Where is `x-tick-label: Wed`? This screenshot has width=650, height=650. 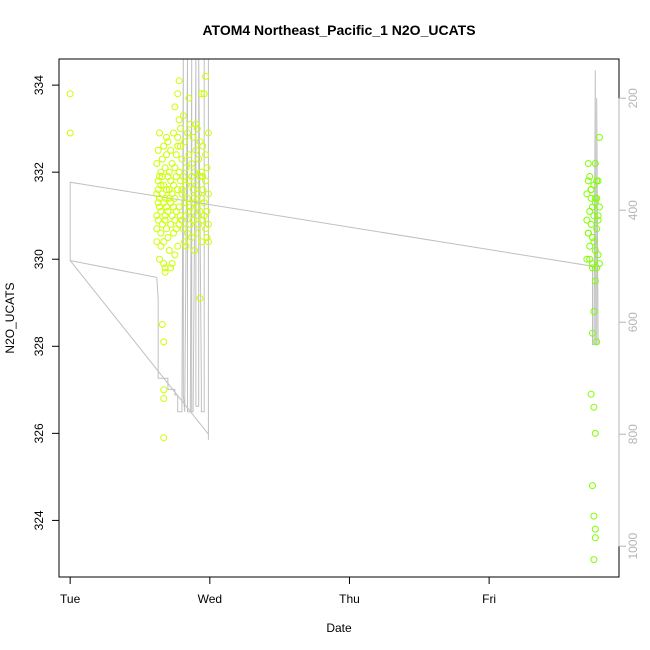 x-tick-label: Wed is located at coordinates (210, 599).